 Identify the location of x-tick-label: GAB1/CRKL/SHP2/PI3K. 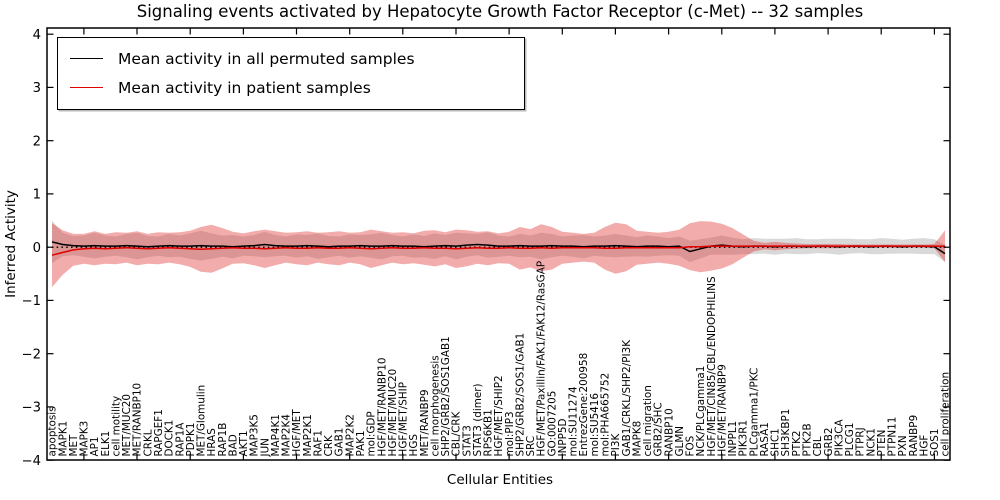
(627, 398).